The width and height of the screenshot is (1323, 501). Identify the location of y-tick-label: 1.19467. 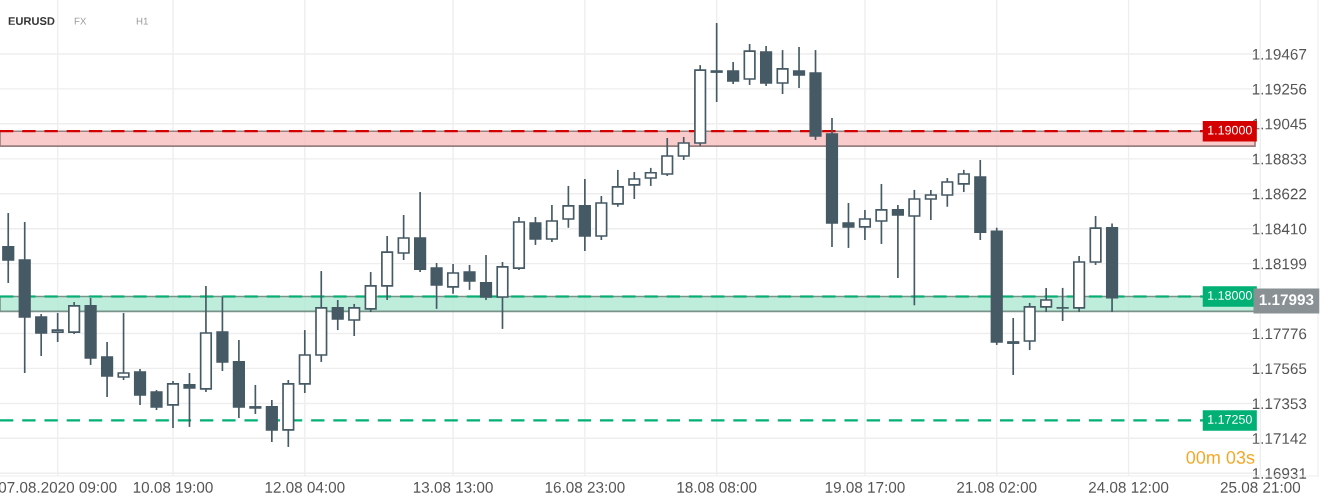
(1279, 54).